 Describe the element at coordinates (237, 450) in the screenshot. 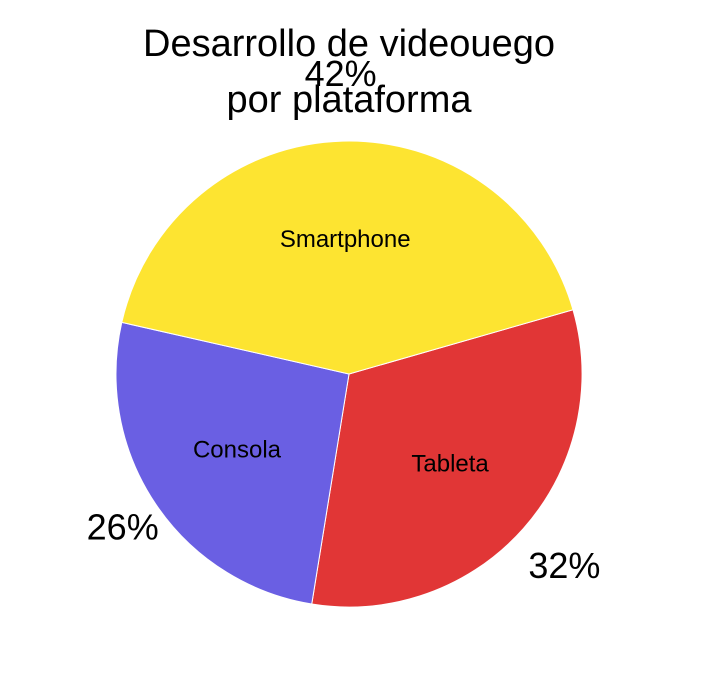

I see `slice-label-consola: Consola` at that location.